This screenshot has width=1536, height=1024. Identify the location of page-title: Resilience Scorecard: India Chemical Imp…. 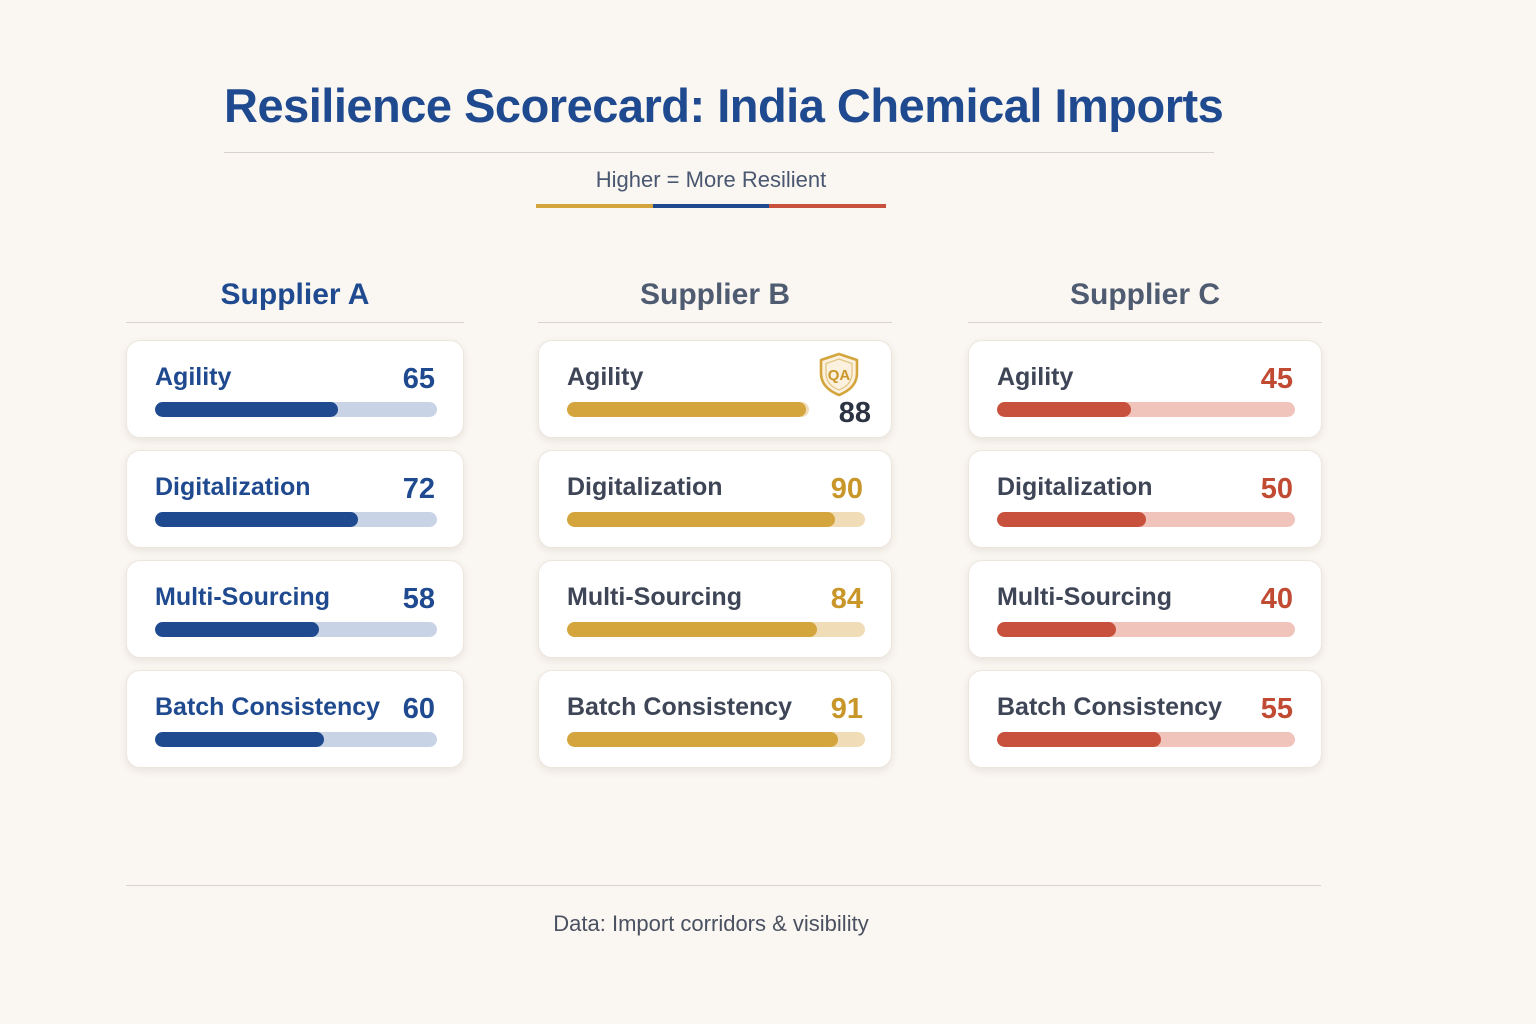
(724, 105).